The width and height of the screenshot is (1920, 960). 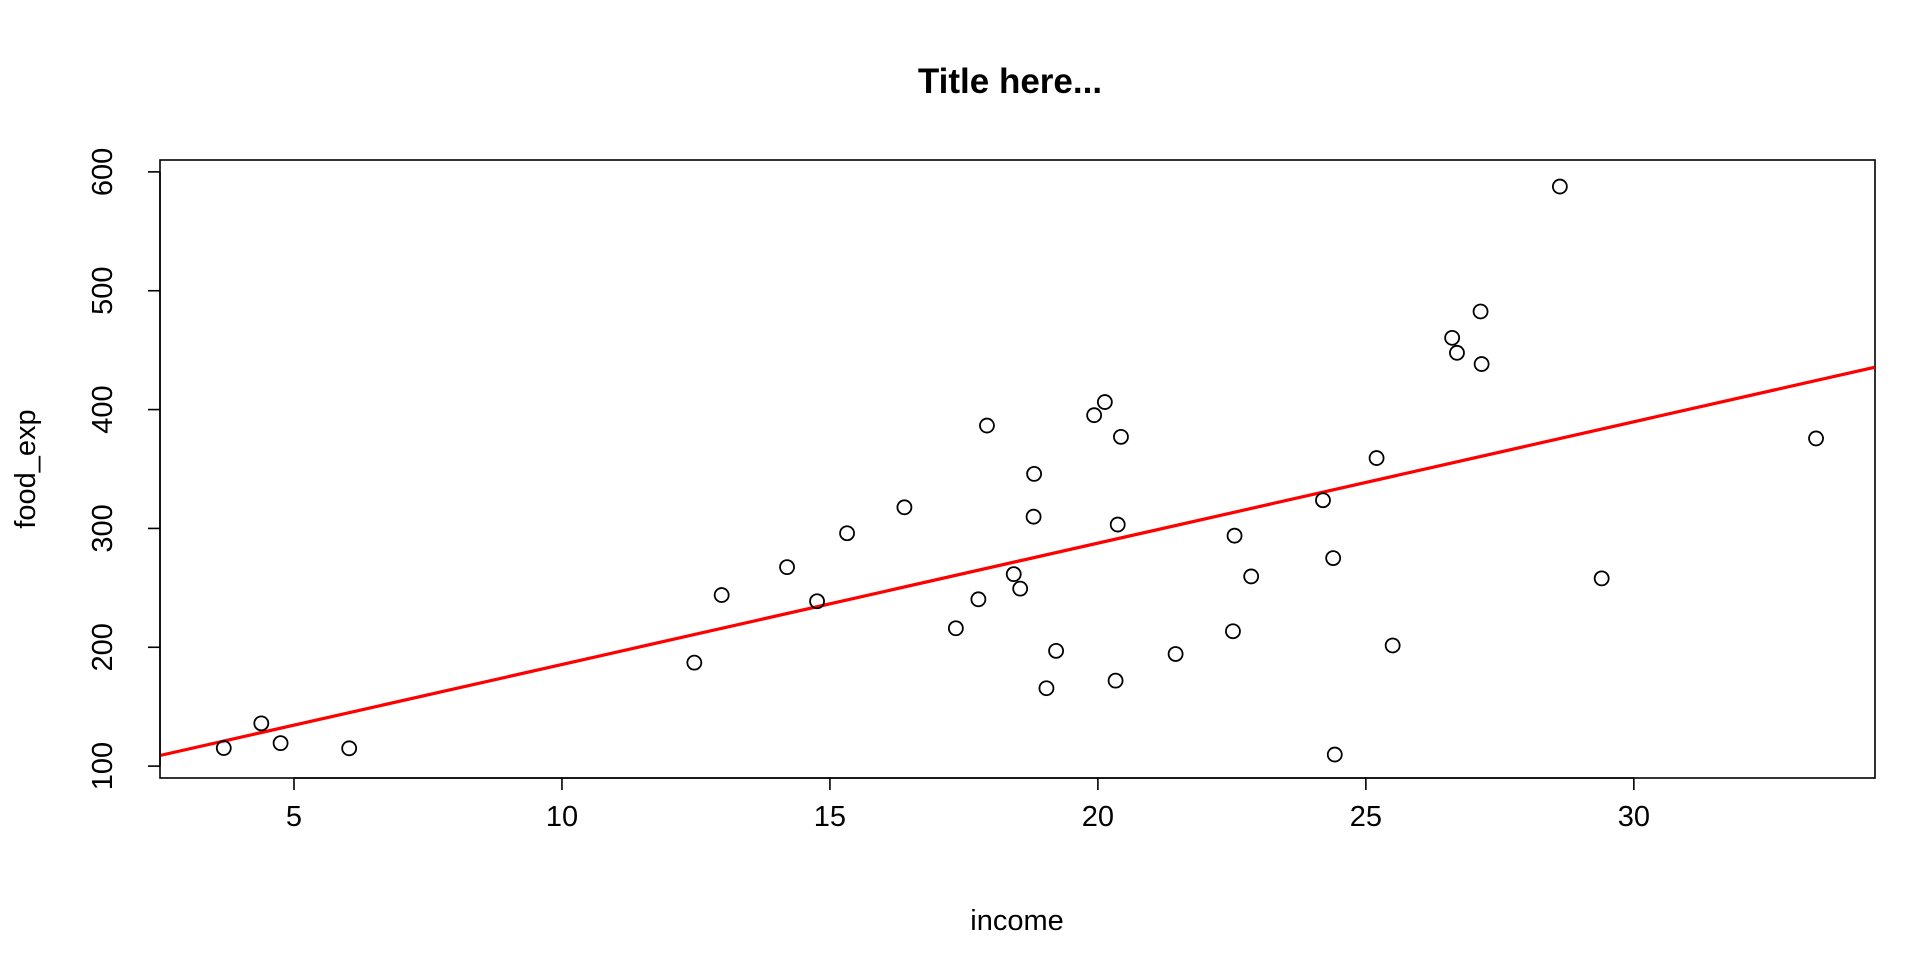 I want to click on x-tick-label: 5, so click(x=294, y=817).